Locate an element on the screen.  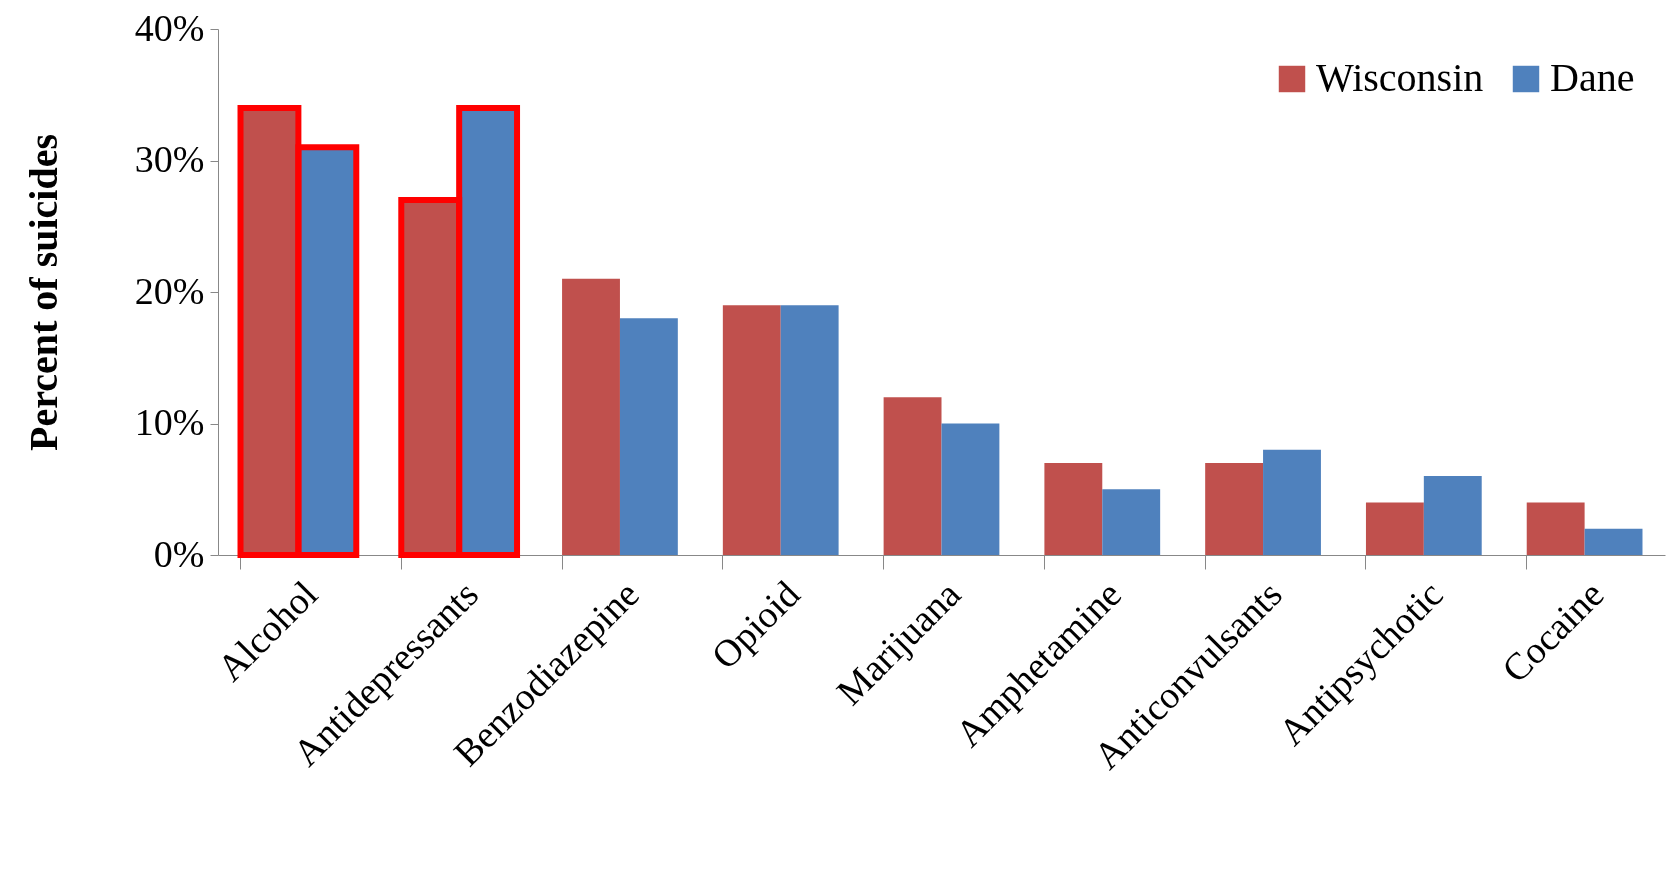
y-tick-label: 10% is located at coordinates (169, 422).